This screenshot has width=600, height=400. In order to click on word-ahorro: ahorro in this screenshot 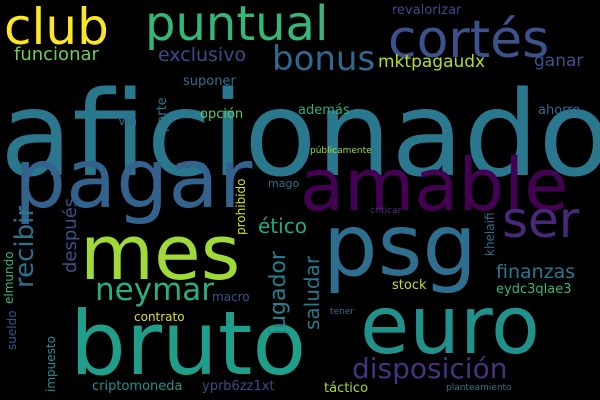, I will do `click(559, 110)`.